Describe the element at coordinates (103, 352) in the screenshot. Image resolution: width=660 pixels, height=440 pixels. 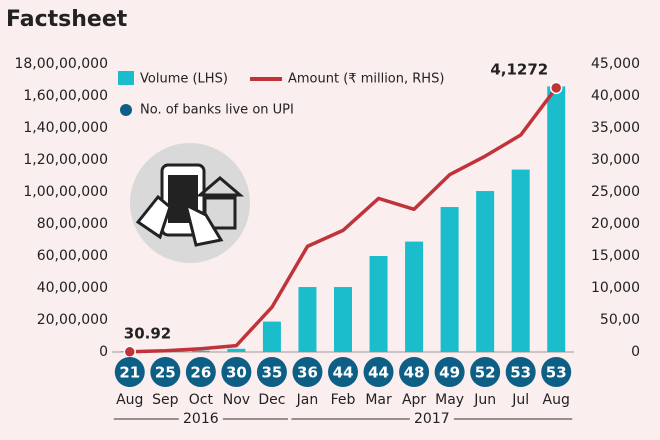
I see `y-tick-label: 0` at that location.